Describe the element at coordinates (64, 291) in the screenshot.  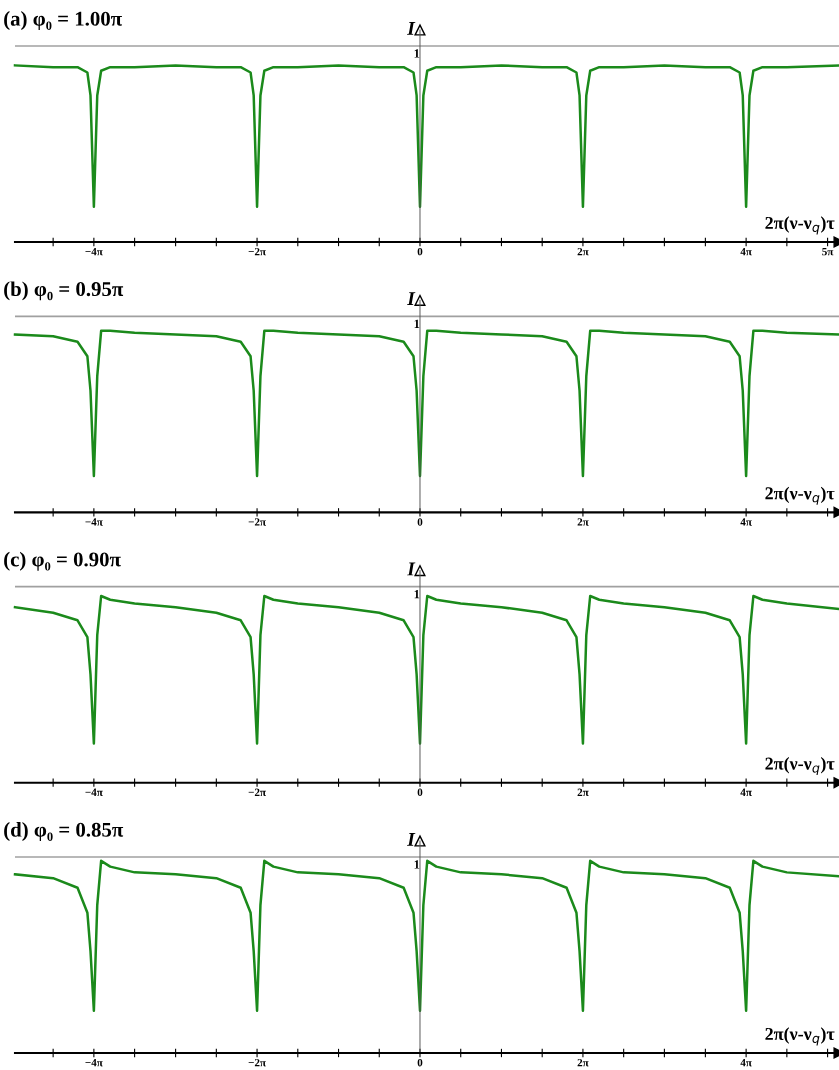
I see `chart-title: (b) φ₀ = 0.95π` at that location.